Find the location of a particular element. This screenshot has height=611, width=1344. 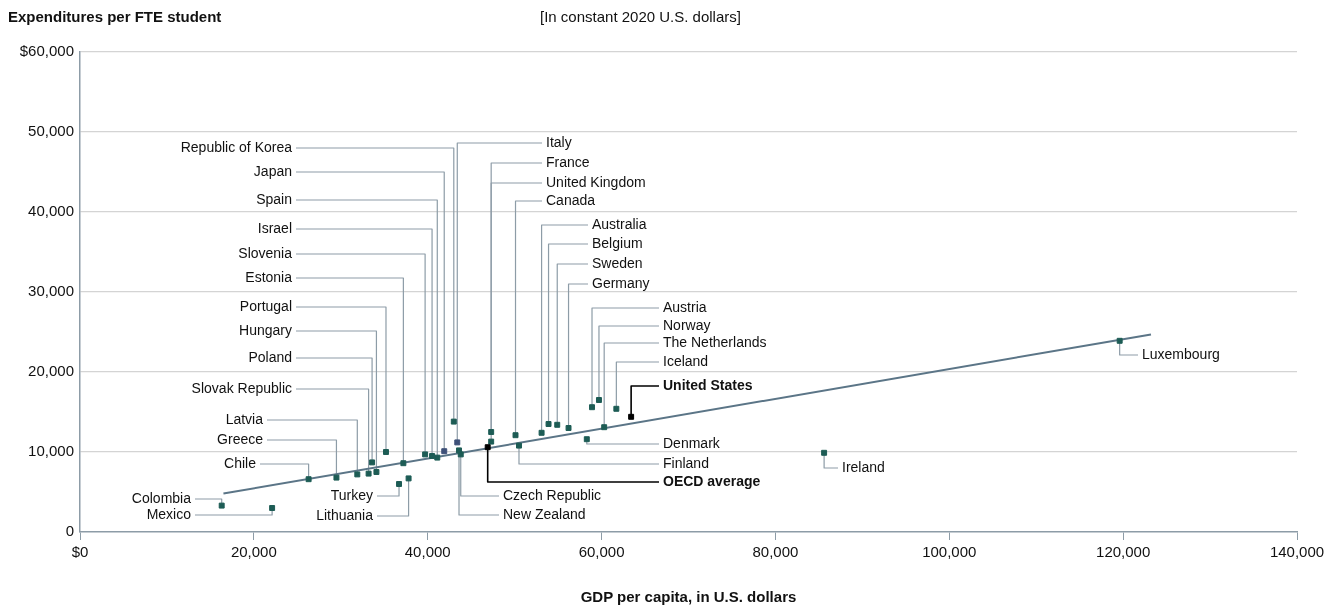

annotation: Colombia is located at coordinates (161, 497).